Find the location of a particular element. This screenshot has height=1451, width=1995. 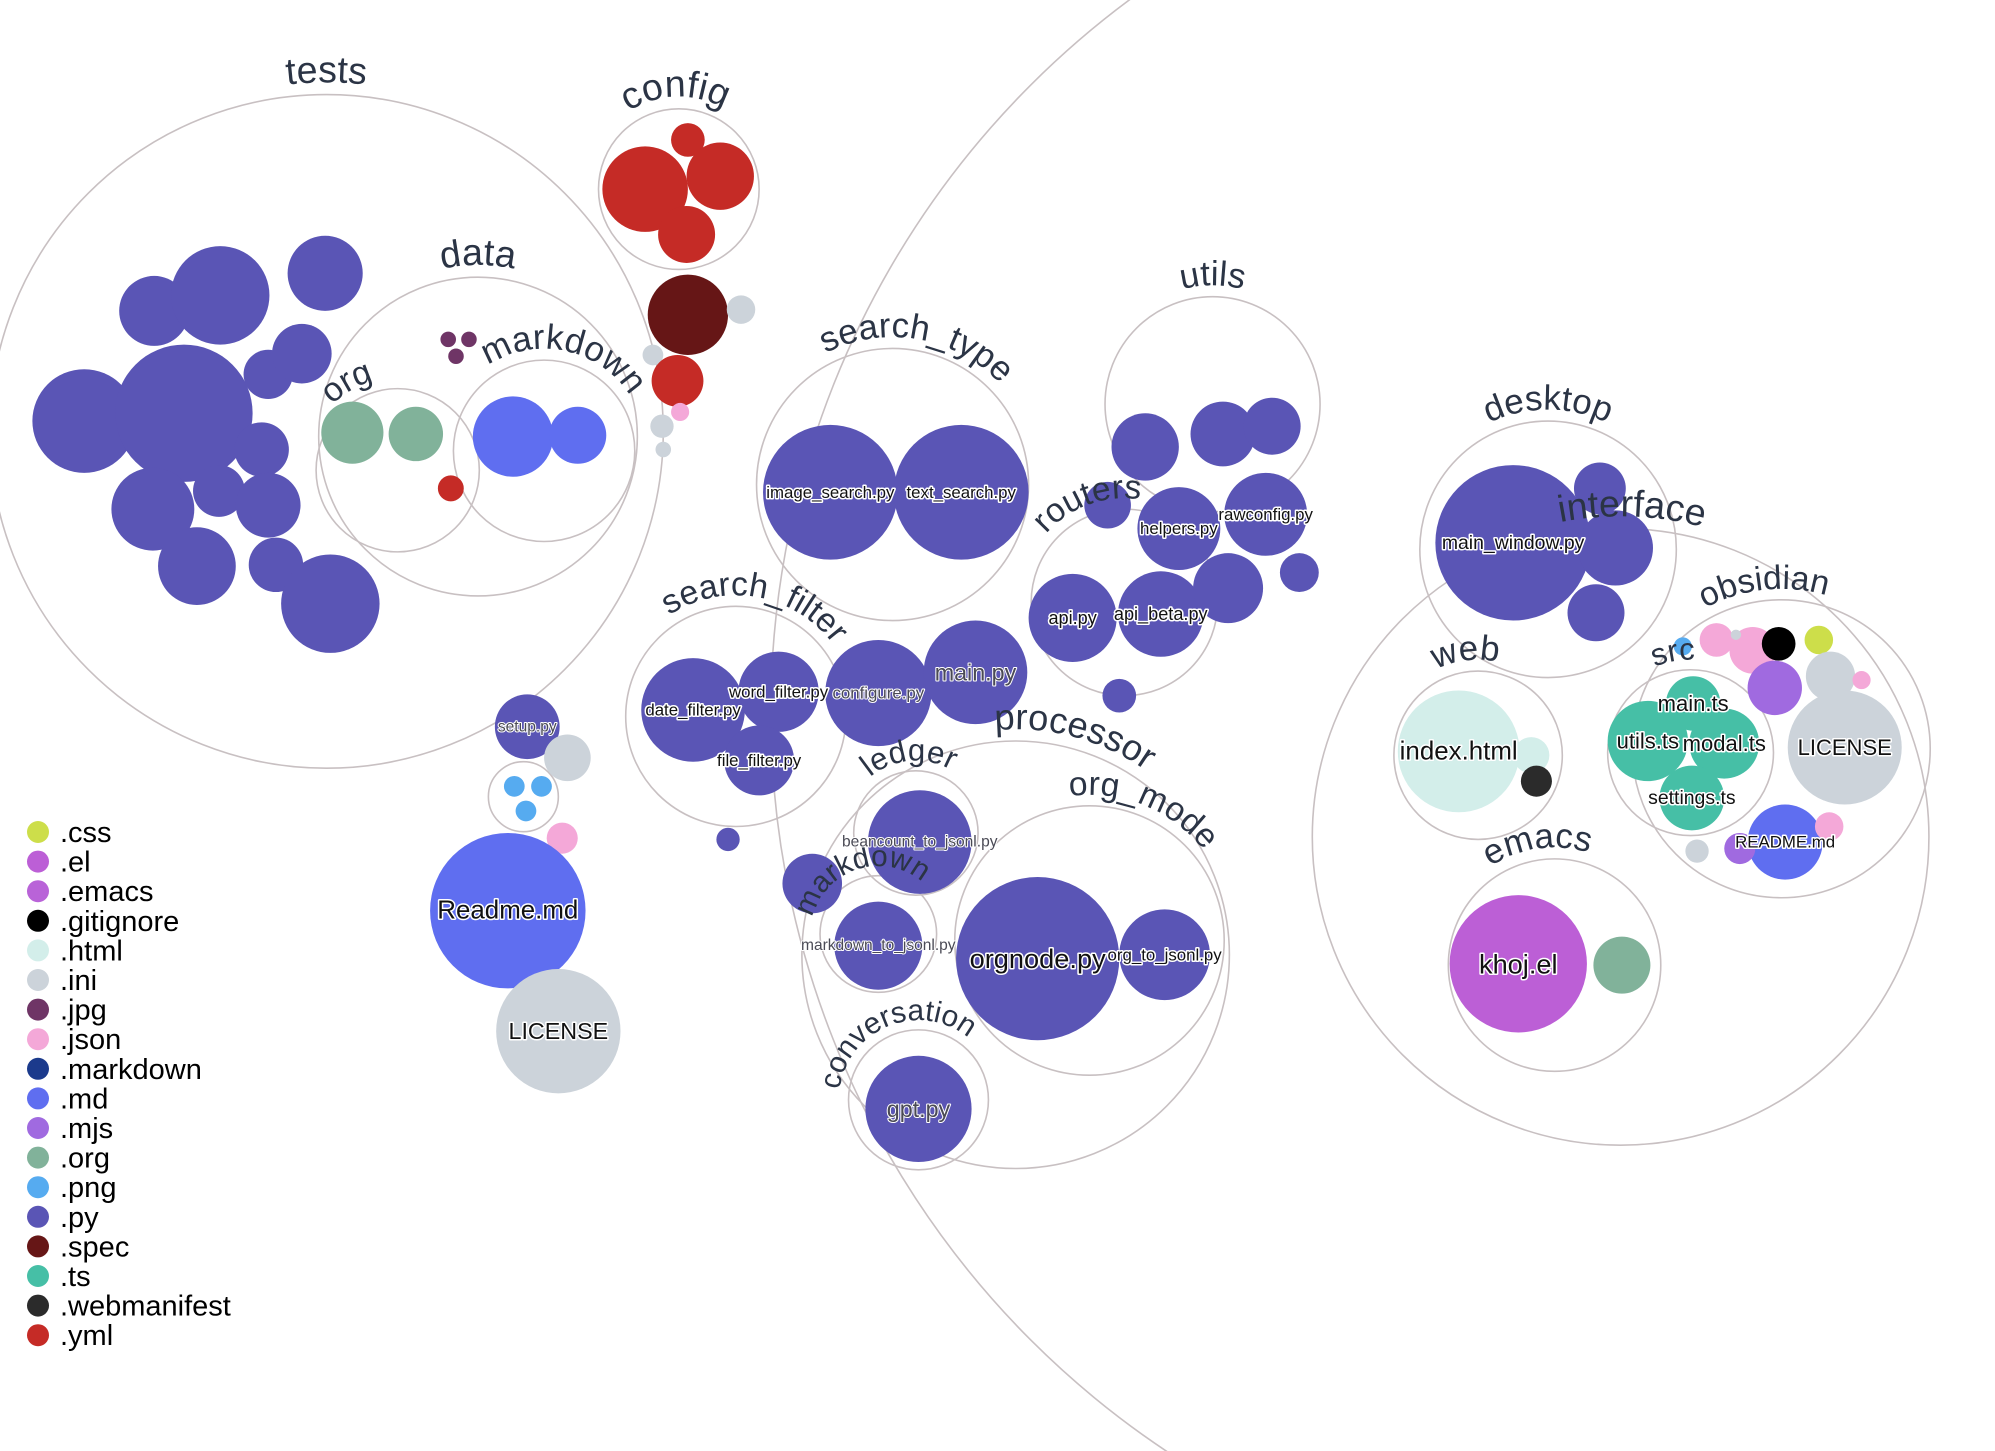

group-ring-ledger is located at coordinates (915, 832).